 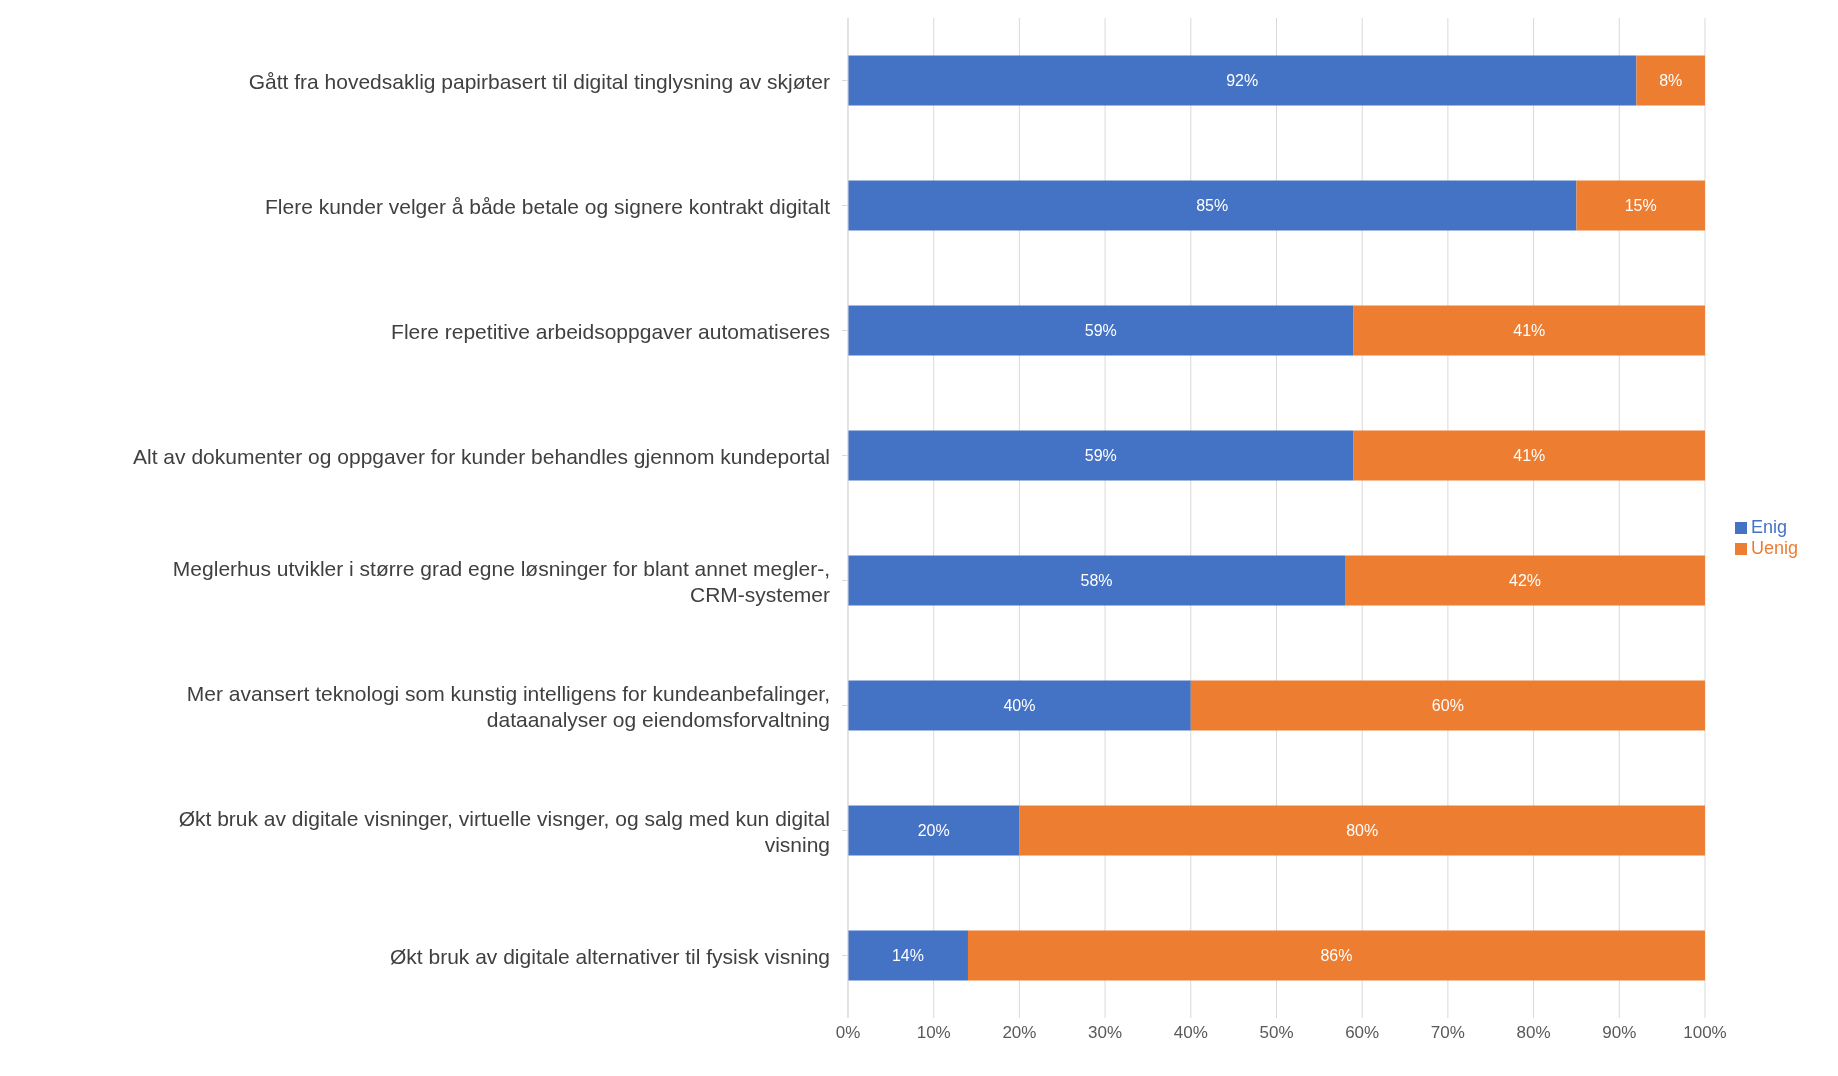 I want to click on x-tick-label: 100%, so click(x=1705, y=1033).